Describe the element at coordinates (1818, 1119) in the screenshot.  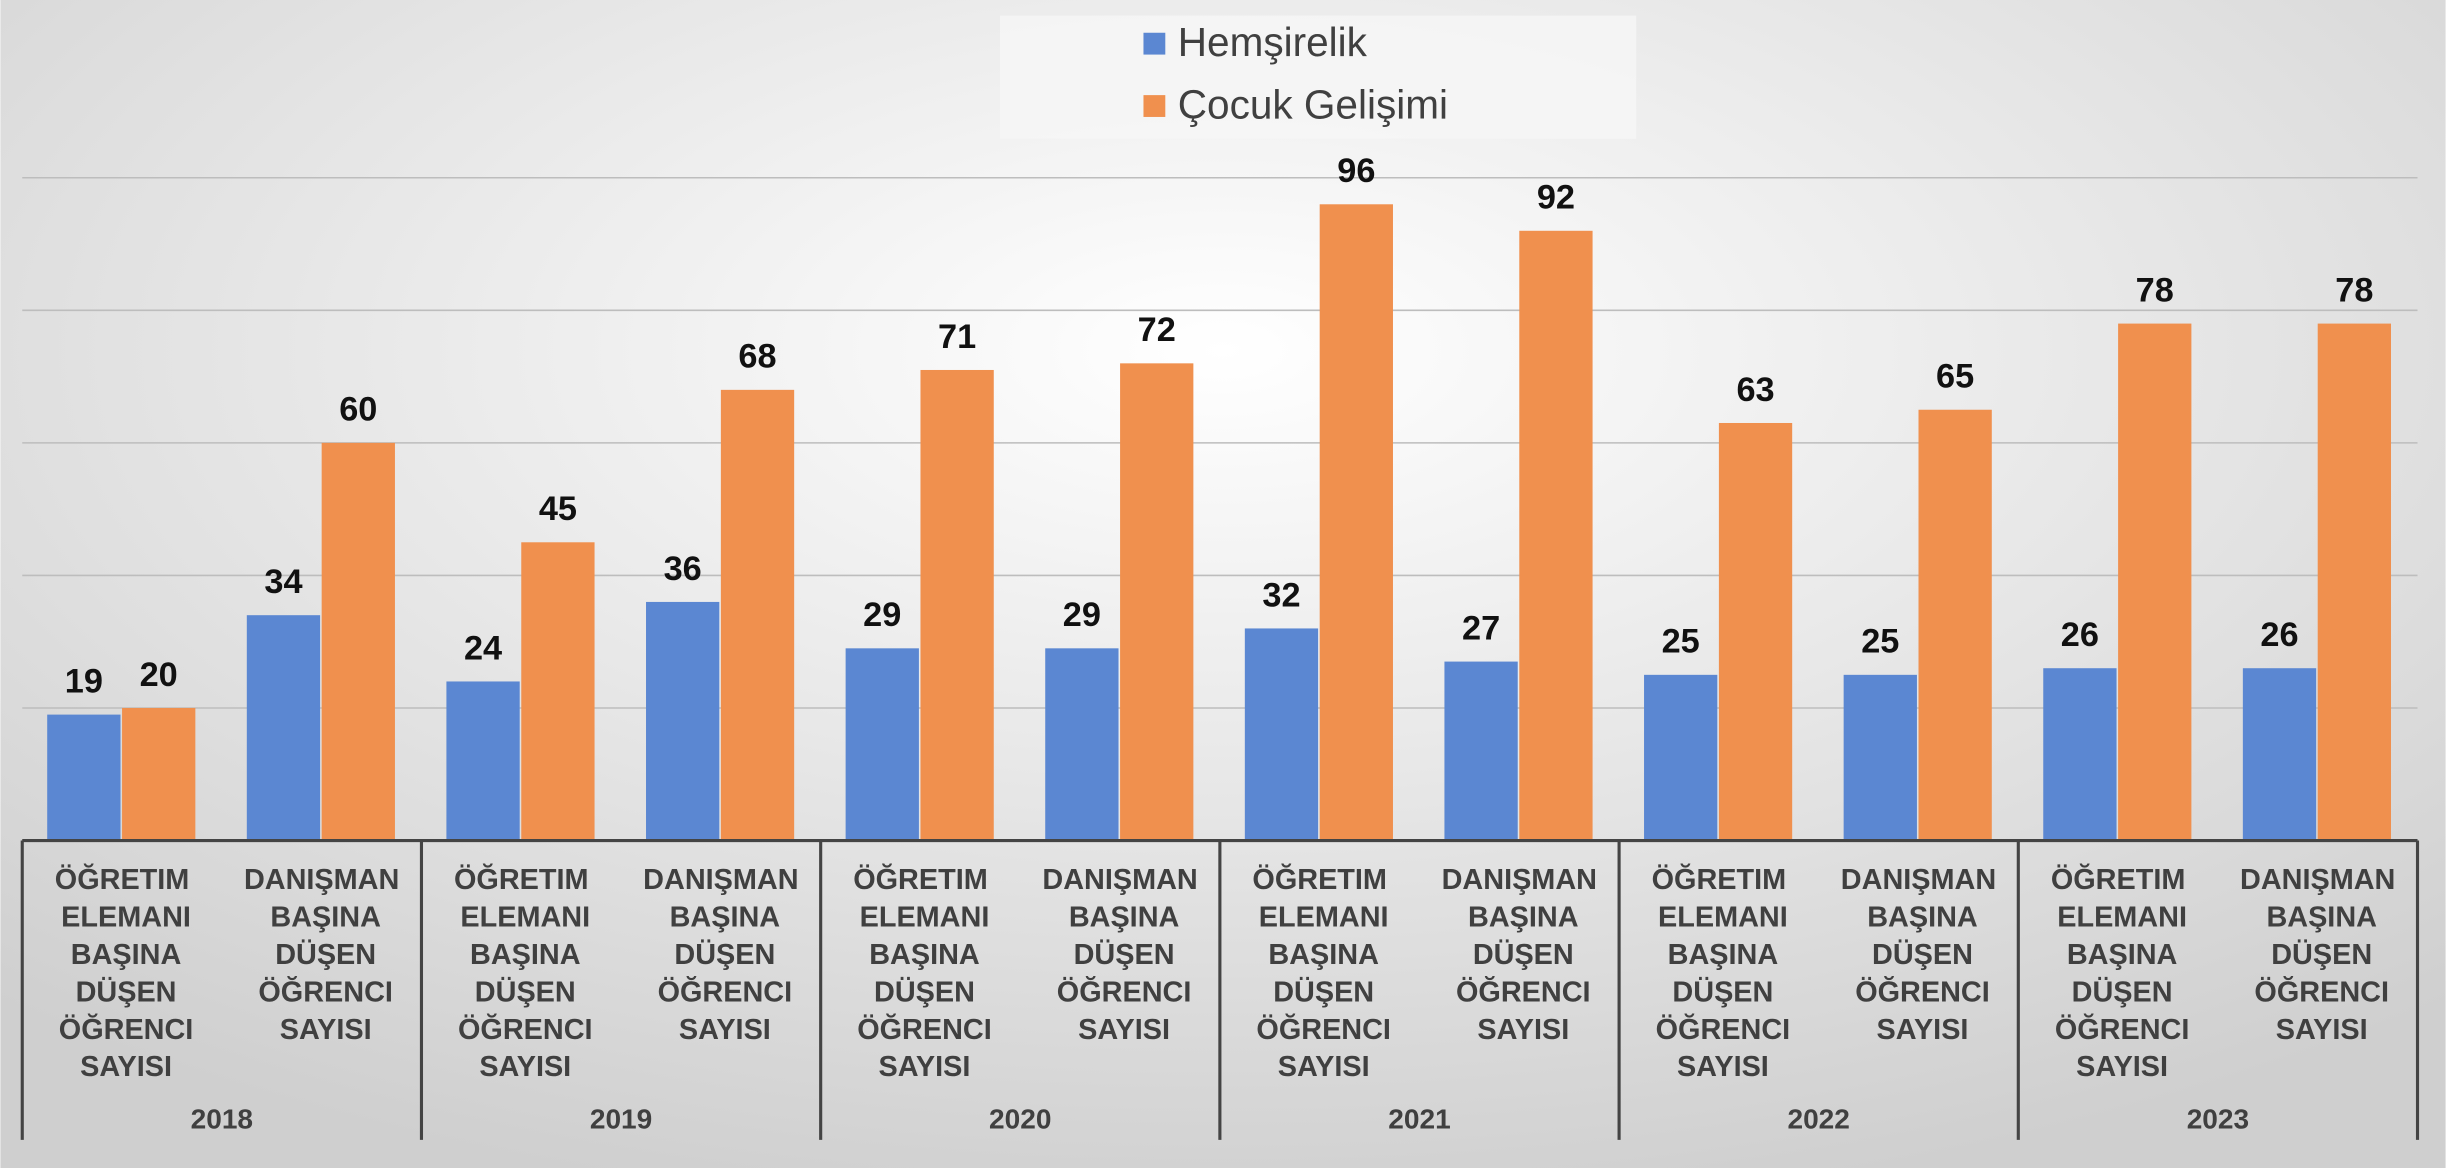
I see `group-label: 2022` at that location.